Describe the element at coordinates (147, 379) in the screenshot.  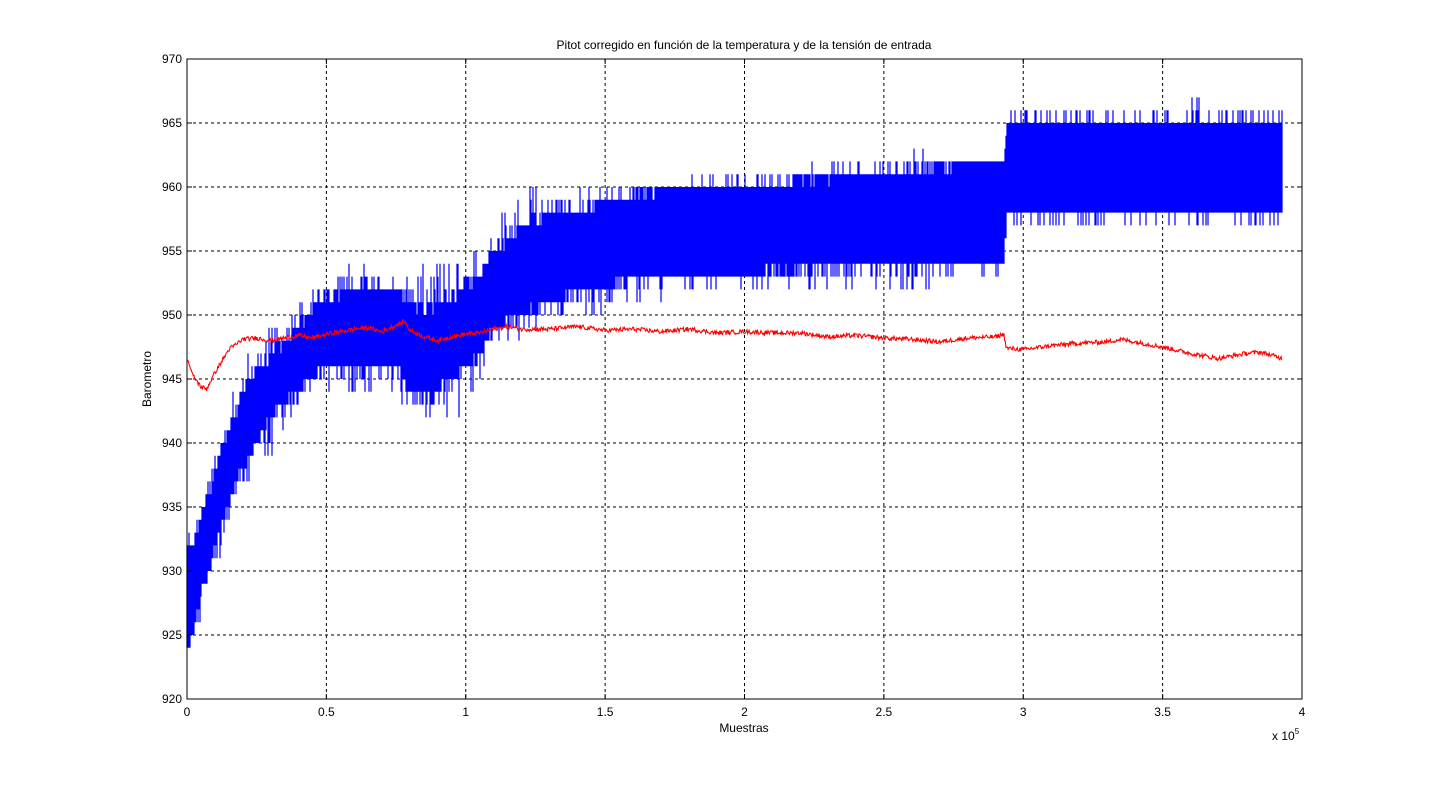
I see `y-axis-title: Barometro` at that location.